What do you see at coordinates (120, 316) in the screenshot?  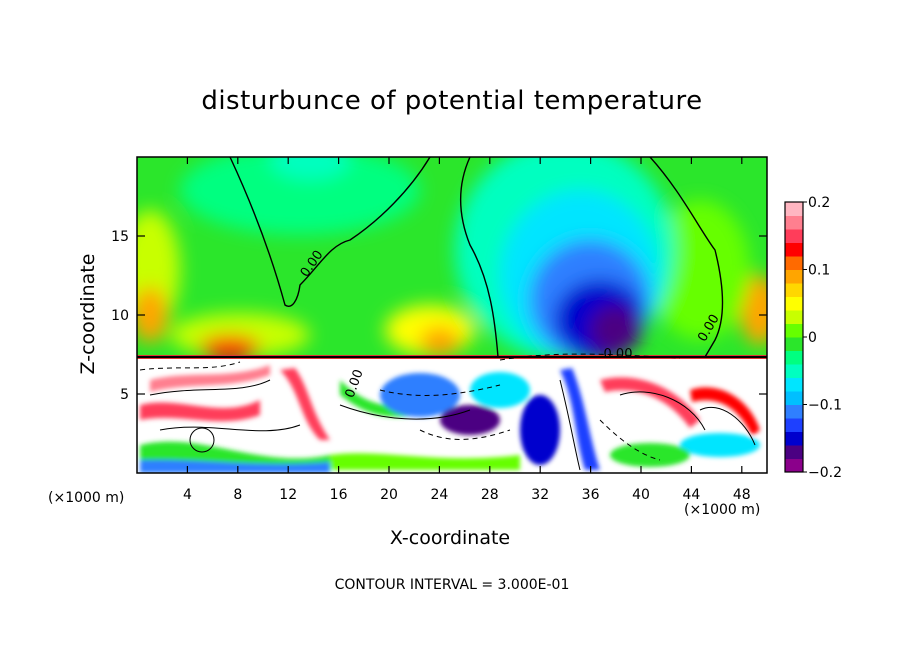 I see `y-tick-label: 10` at bounding box center [120, 316].